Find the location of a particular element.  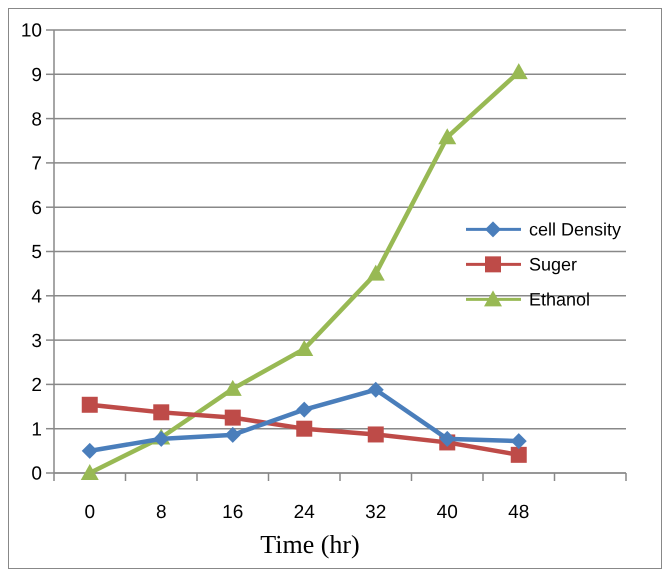

y-tick-label: 1 is located at coordinates (36, 429).